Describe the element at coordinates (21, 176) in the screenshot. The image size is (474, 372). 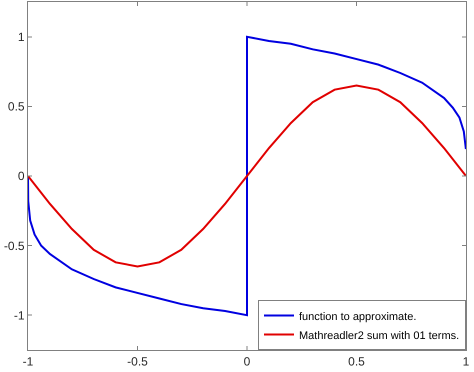
I see `y-tick-label: 0` at that location.